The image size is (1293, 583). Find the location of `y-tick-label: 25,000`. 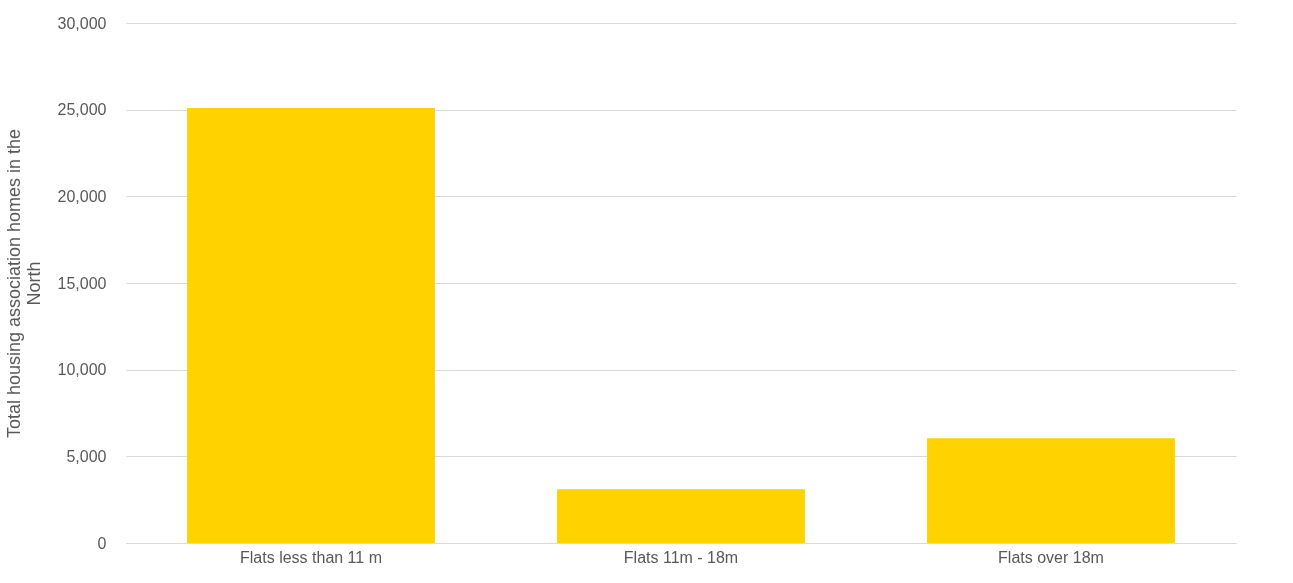

y-tick-label: 25,000 is located at coordinates (82, 110).